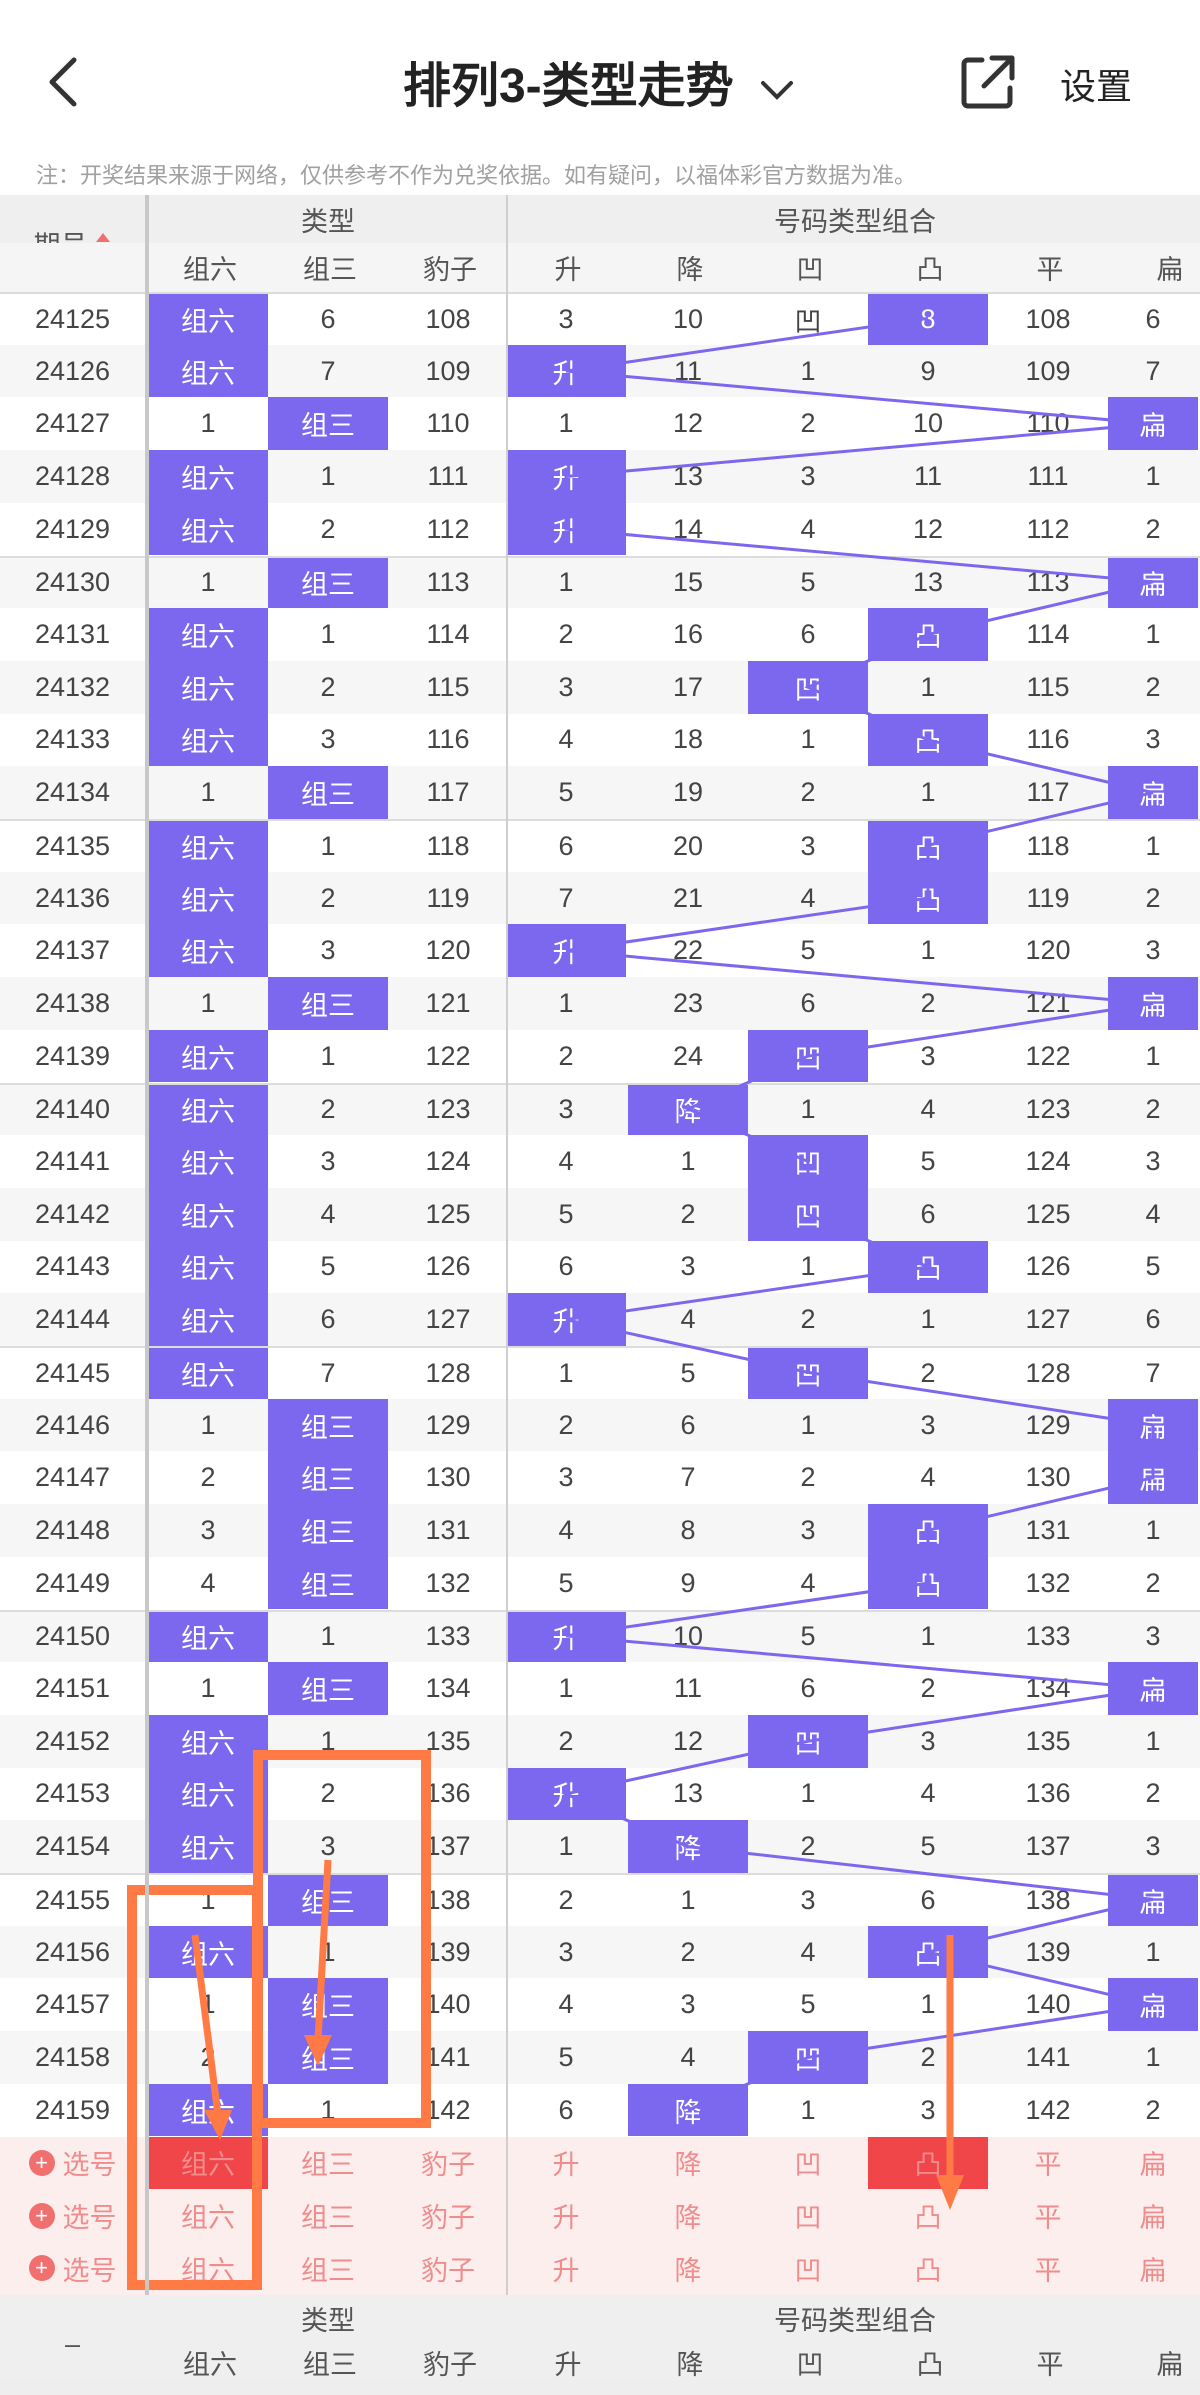 The height and width of the screenshot is (2395, 1200). I want to click on data-cell: 125, so click(1048, 1213).